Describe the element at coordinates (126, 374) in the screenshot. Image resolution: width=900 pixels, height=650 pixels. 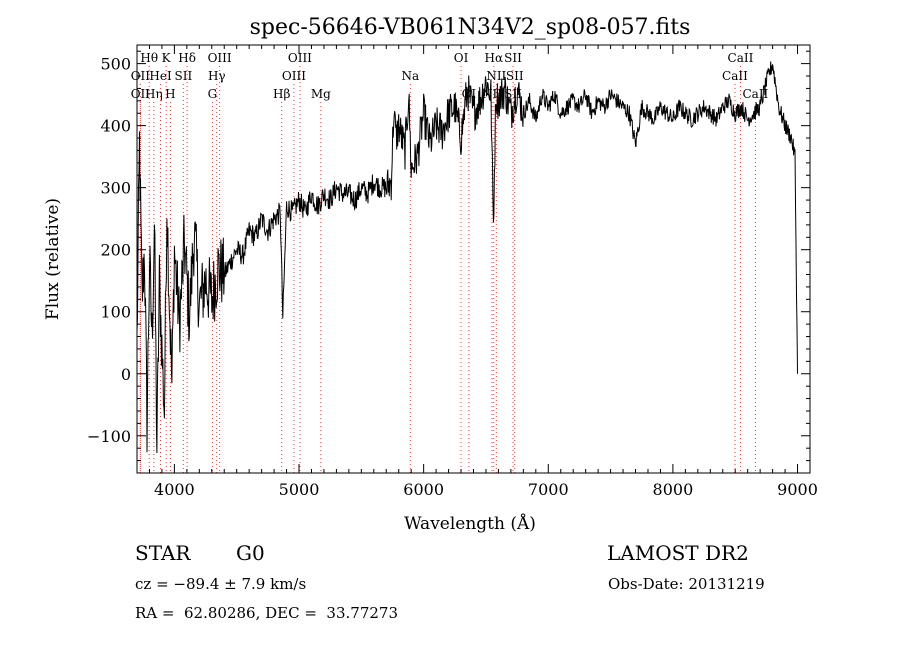
I see `y-tick-label: 0` at that location.